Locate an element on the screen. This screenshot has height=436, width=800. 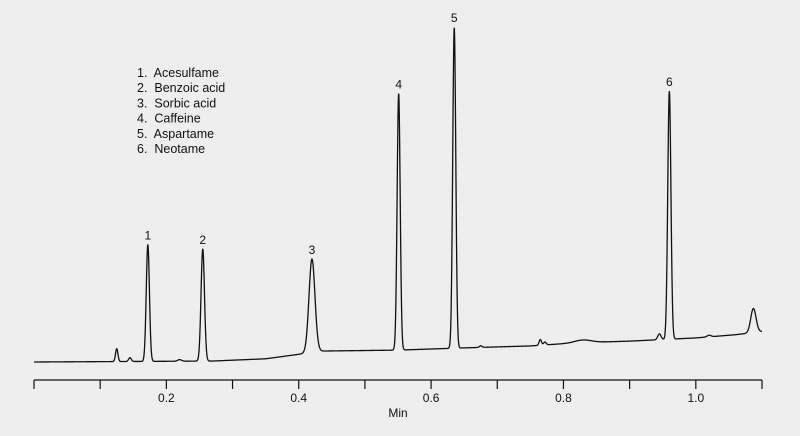
legend-entry: 6. Neotame is located at coordinates (171, 149).